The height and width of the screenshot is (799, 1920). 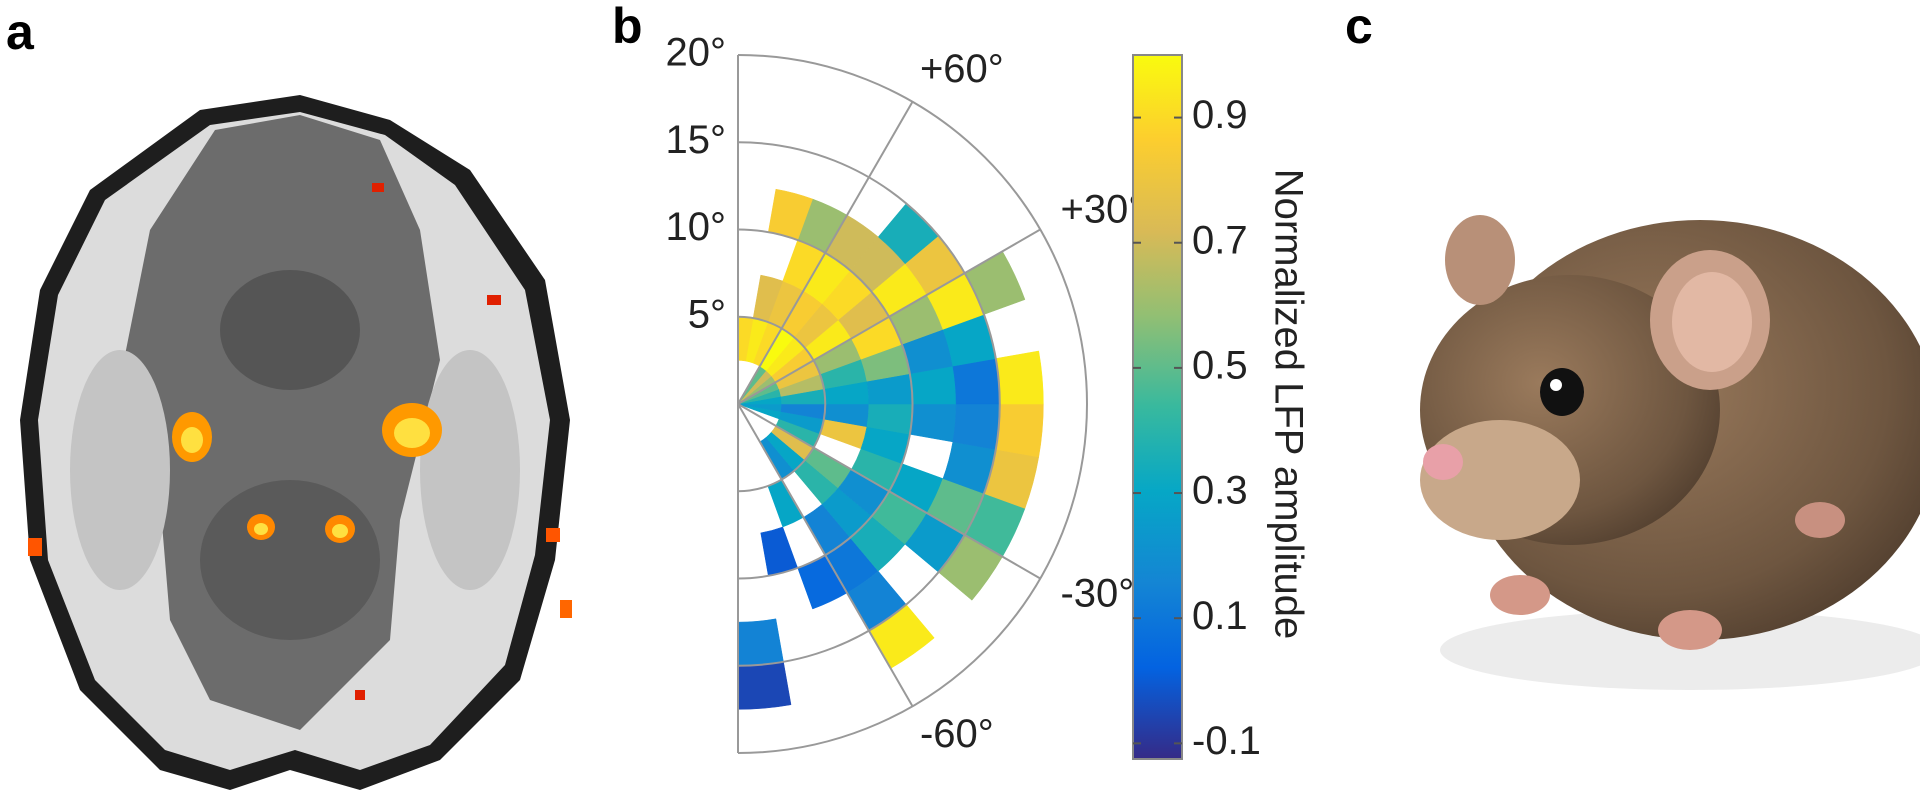 What do you see at coordinates (1220, 365) in the screenshot?
I see `colorbar-tick-label: 0.5` at bounding box center [1220, 365].